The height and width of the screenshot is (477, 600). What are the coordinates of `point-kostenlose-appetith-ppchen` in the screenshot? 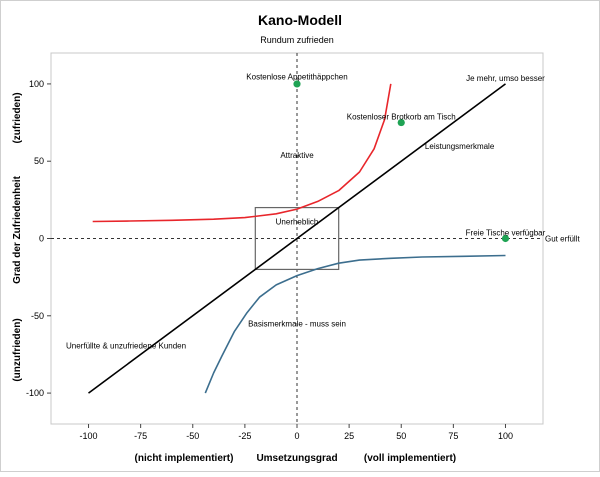 It's located at (297, 84).